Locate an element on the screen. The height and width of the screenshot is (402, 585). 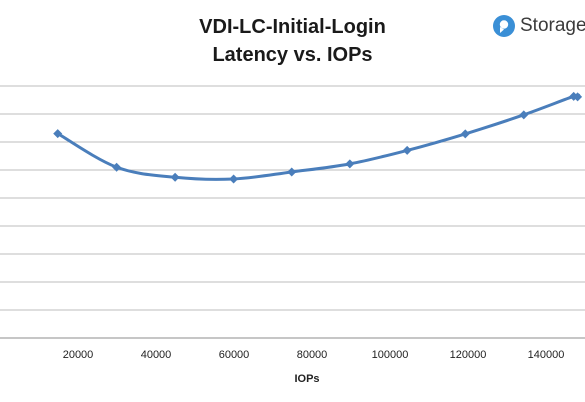
x-tick-label: 140000 is located at coordinates (546, 355).